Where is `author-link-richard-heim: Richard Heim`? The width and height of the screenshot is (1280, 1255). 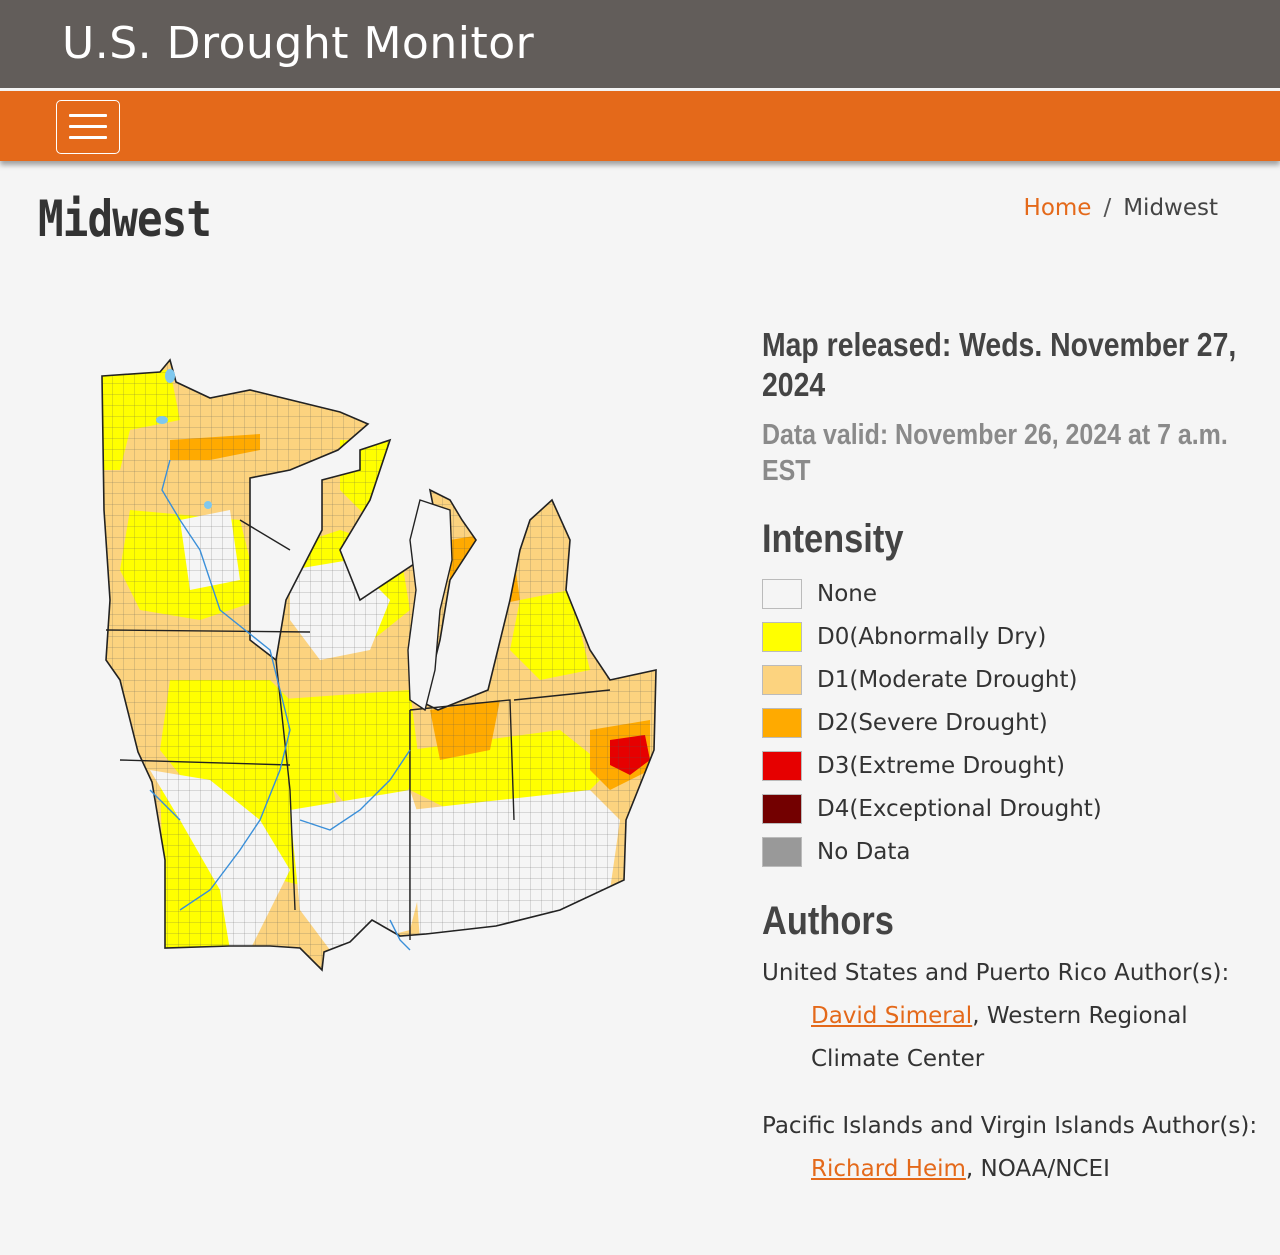 author-link-richard-heim: Richard Heim is located at coordinates (888, 1169).